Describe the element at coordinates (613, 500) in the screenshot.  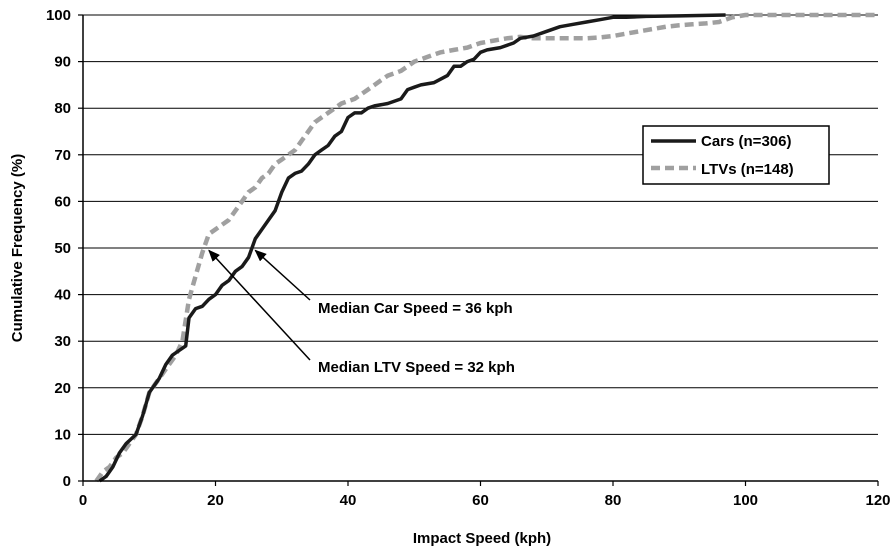
I see `x-tick-label: 80` at that location.